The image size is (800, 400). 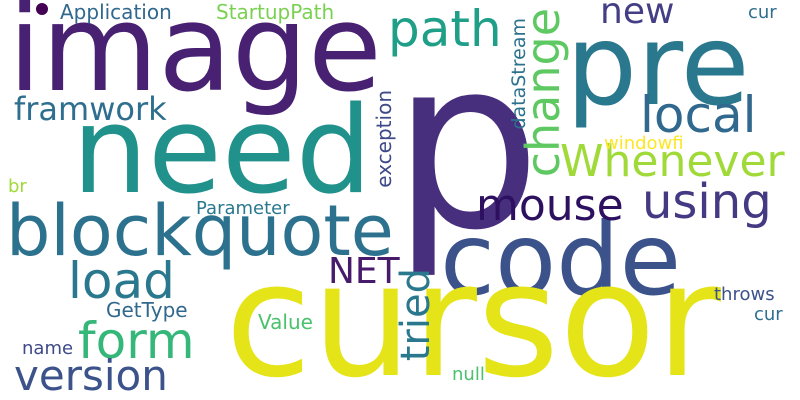 I want to click on word-local: local, so click(x=698, y=115).